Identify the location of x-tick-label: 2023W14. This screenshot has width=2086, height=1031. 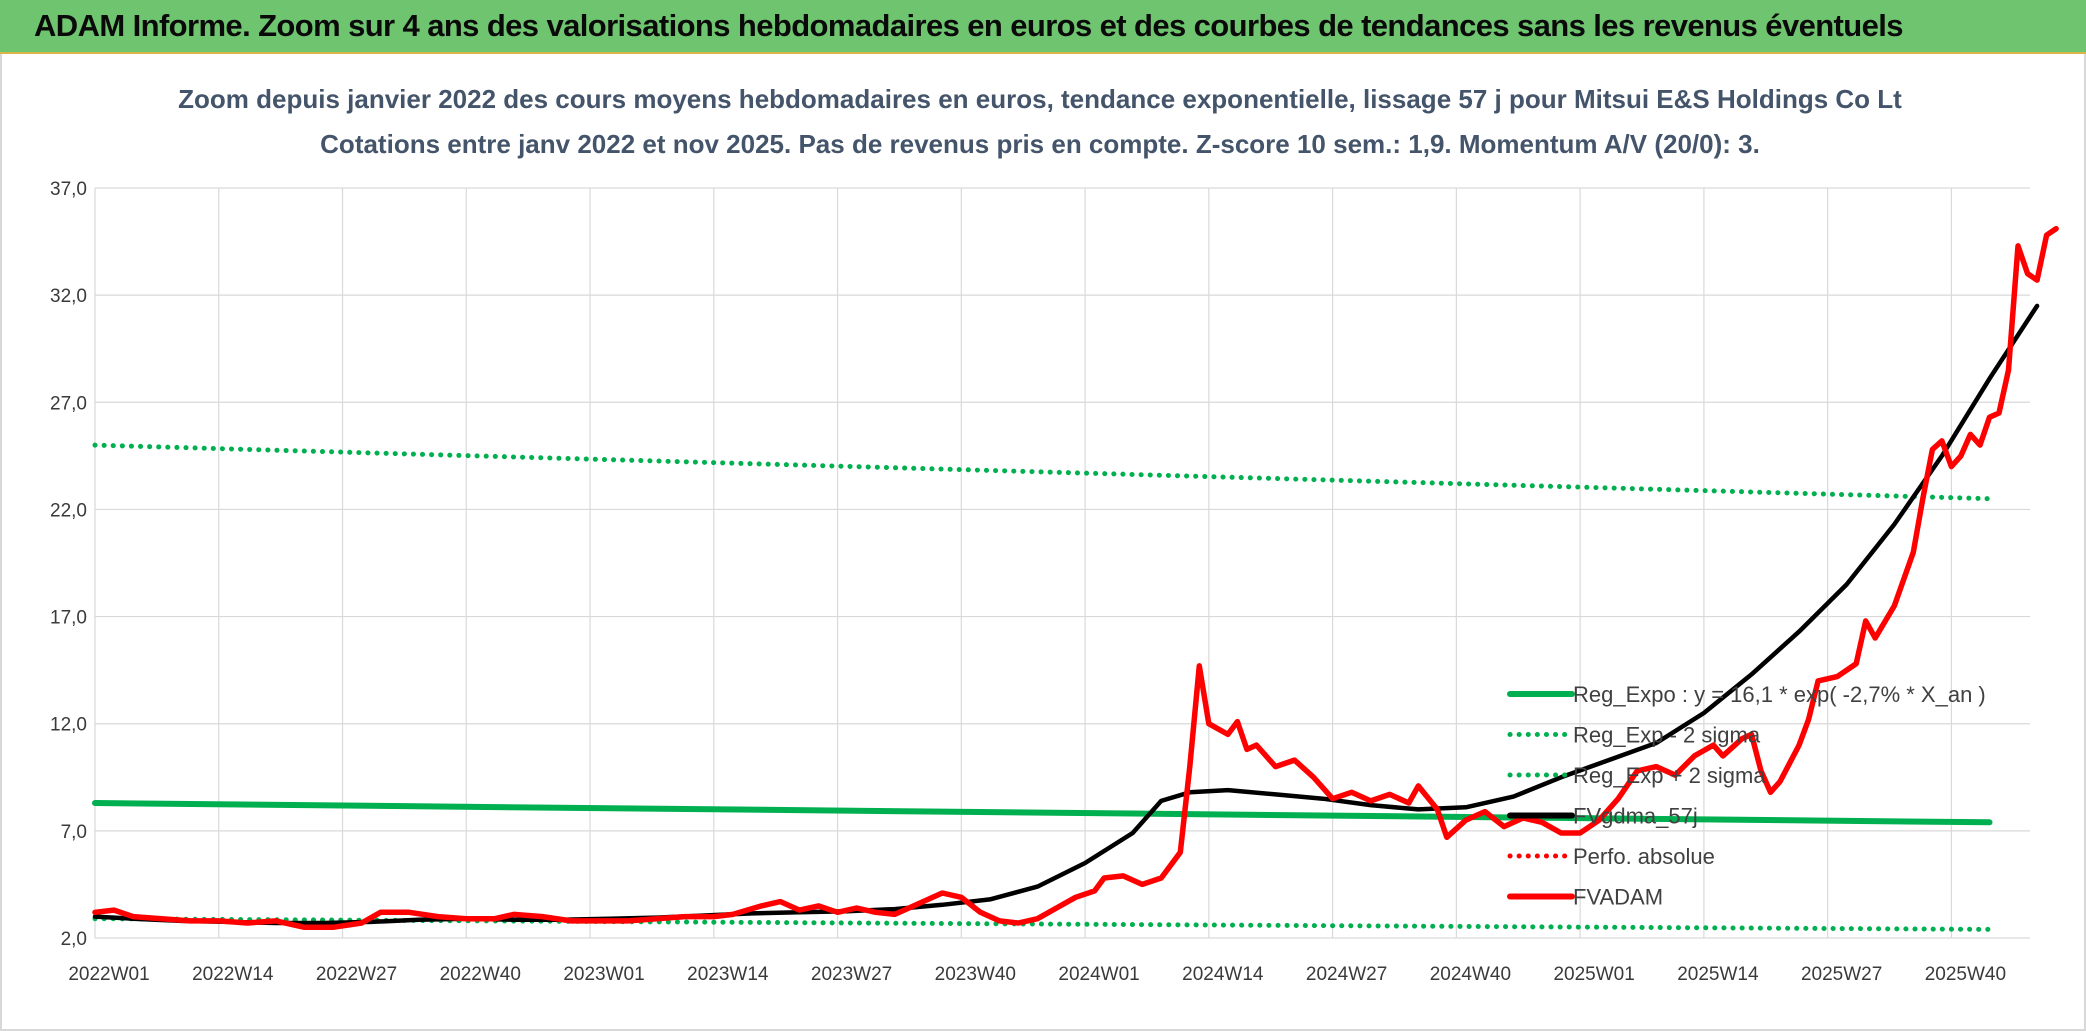
(728, 974).